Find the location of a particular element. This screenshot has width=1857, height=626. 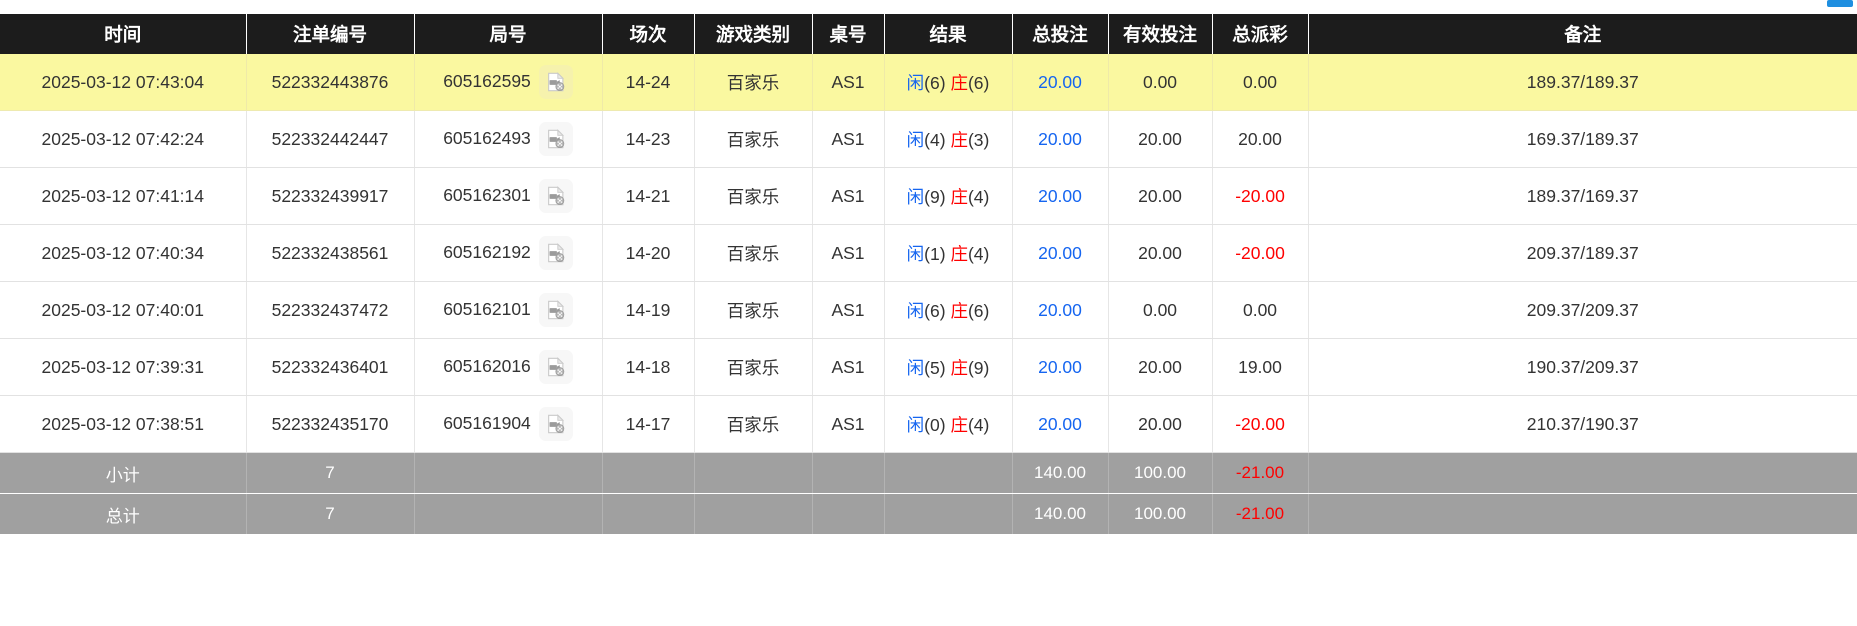

cell-time: 2025-03-12 07:42:24 is located at coordinates (123, 139).